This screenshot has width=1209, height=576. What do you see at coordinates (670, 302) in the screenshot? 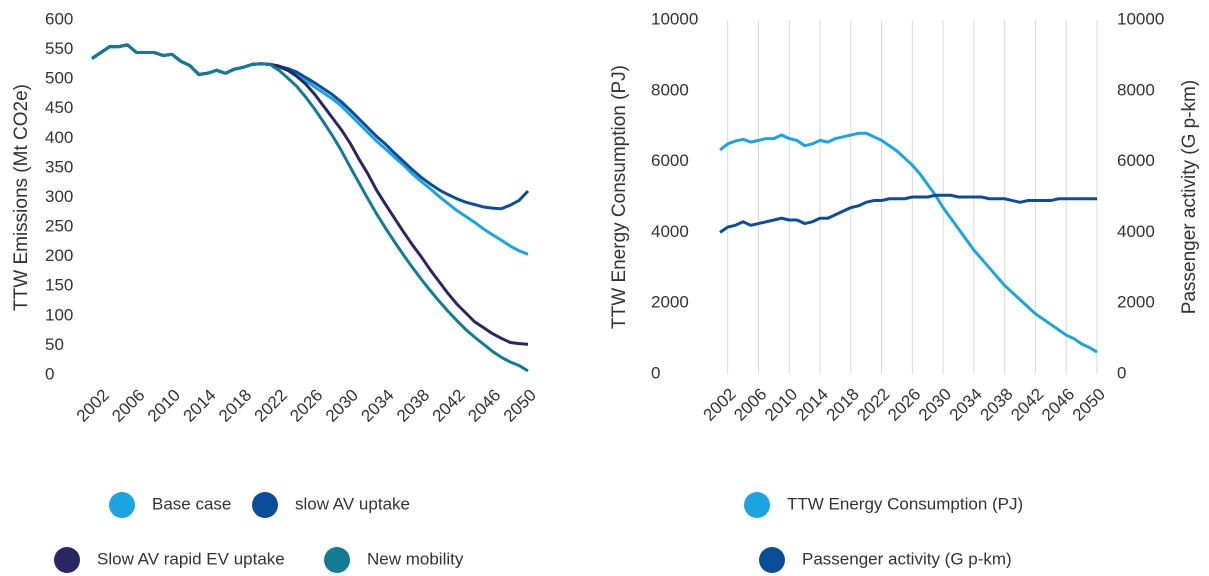
I see `y-tick-label: 2000` at bounding box center [670, 302].